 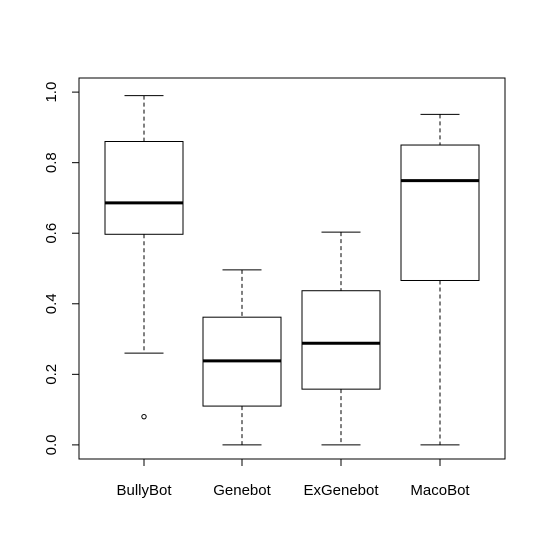 I want to click on x-category-label: ExGenebot, so click(x=341, y=490).